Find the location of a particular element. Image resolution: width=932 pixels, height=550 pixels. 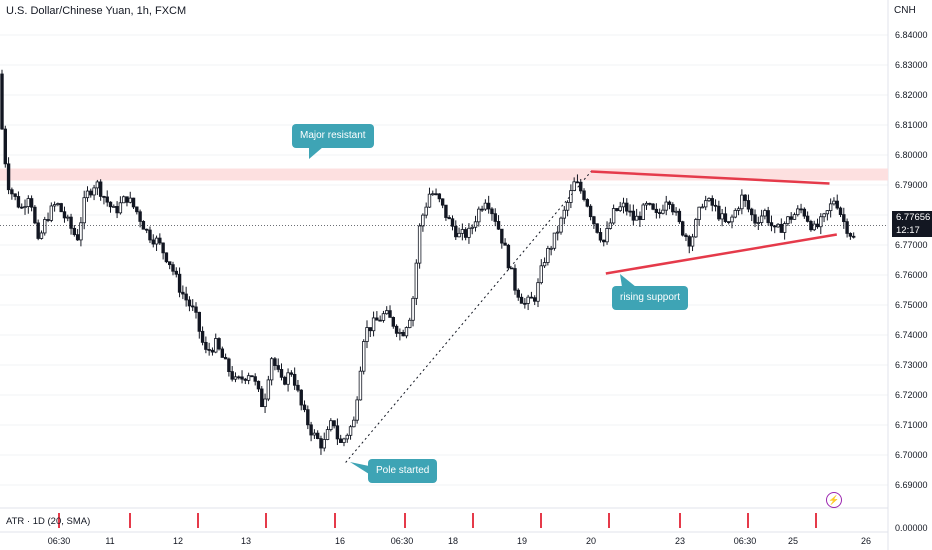

y-tick-label: 6.72000 is located at coordinates (911, 395).